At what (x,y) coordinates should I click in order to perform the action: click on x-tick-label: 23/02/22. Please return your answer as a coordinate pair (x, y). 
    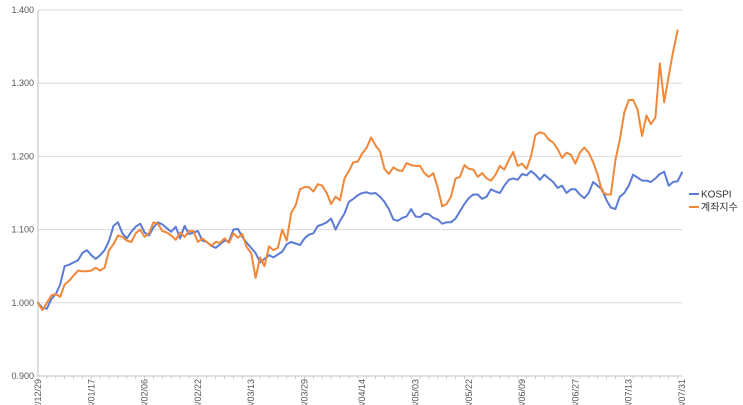
    Looking at the image, I should click on (198, 392).